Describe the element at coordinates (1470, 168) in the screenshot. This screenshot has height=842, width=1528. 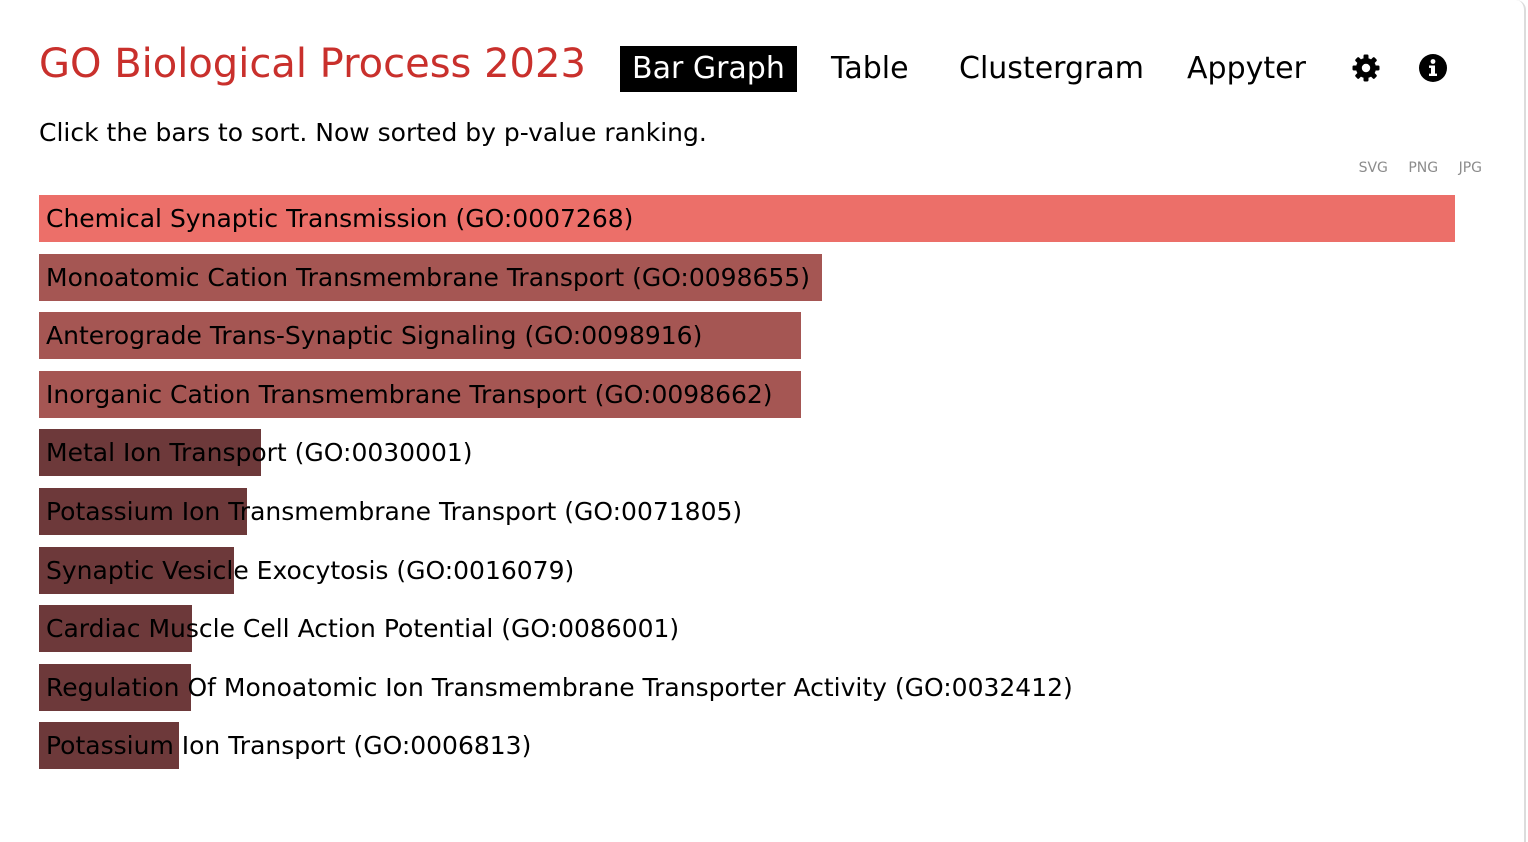
I see `export-jpg-link: JPG` at that location.